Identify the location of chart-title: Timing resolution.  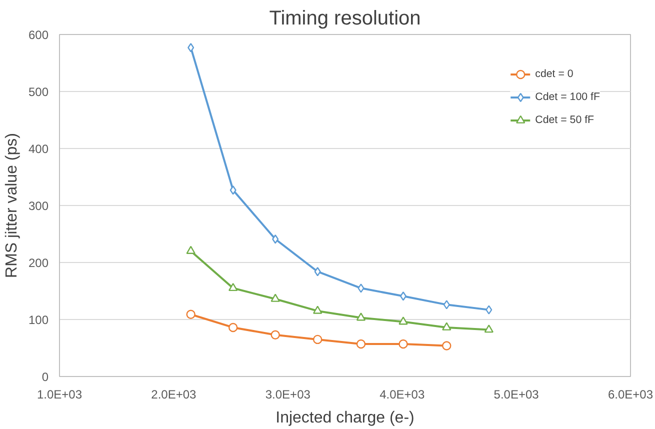
(345, 19).